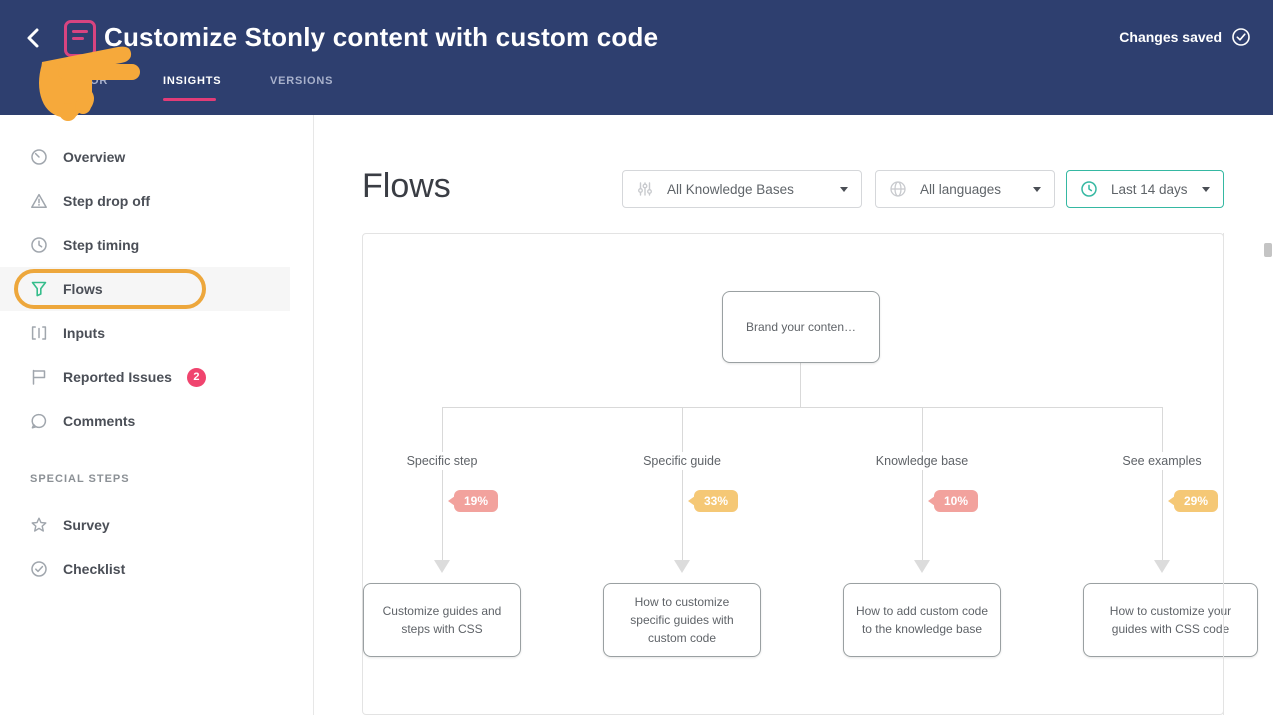 This screenshot has width=1273, height=715. What do you see at coordinates (1268, 250) in the screenshot?
I see `scrollbar-thumb` at bounding box center [1268, 250].